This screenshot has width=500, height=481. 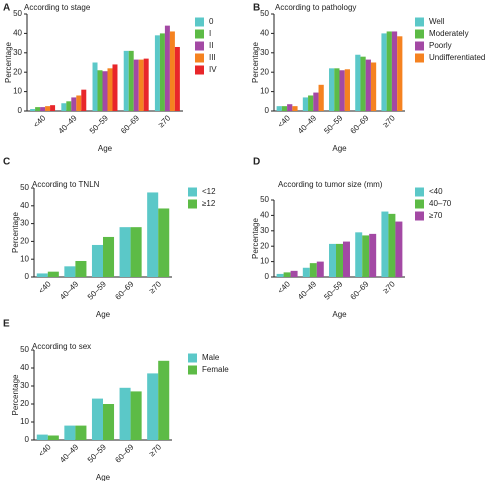 I want to click on legend-label: Undifferentiated, so click(x=457, y=57).